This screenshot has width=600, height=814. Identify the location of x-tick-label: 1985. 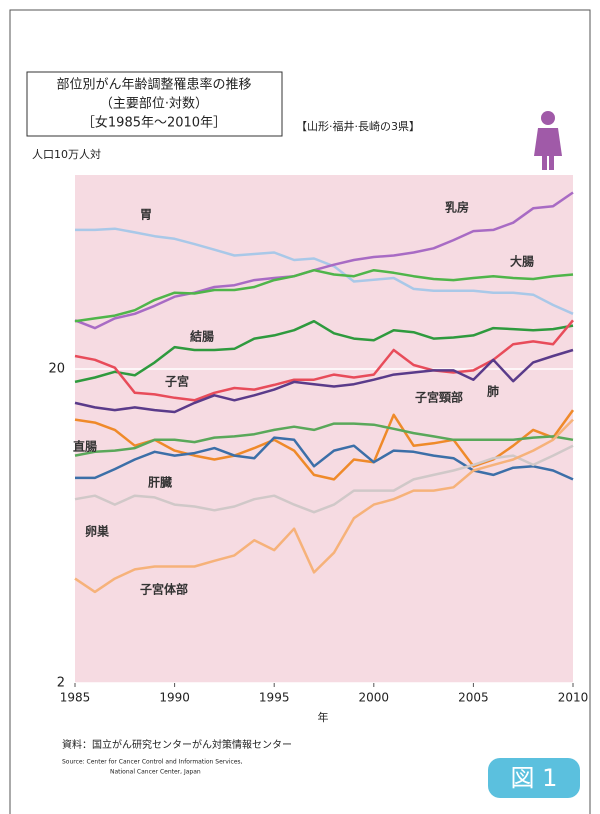
(75, 698).